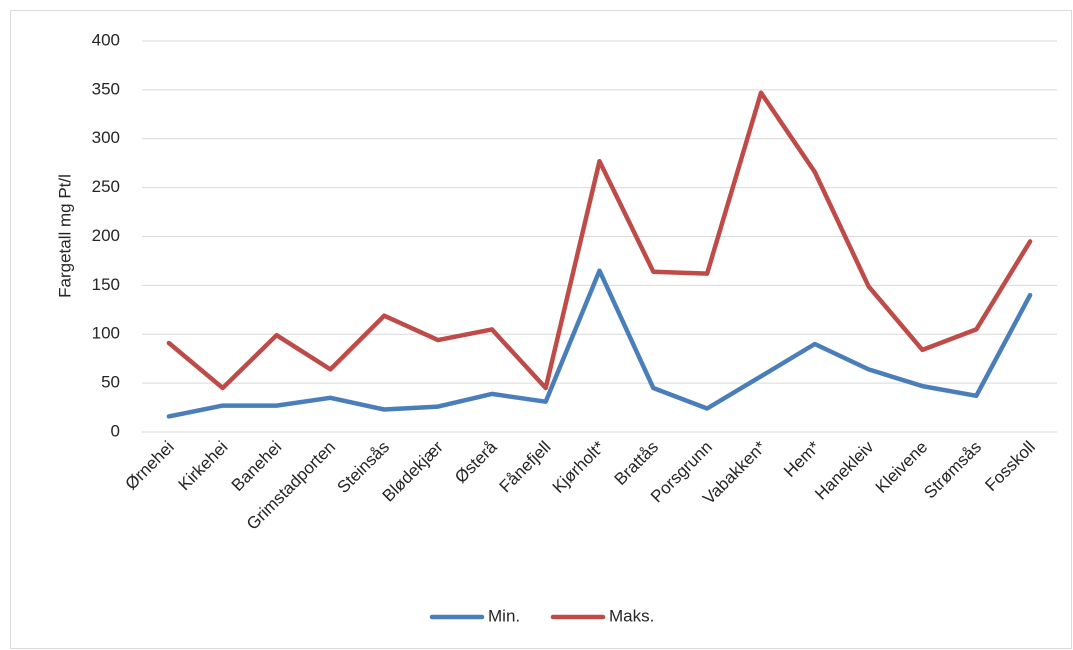  What do you see at coordinates (1010, 466) in the screenshot?
I see `x-tick-label: Fosskoll` at bounding box center [1010, 466].